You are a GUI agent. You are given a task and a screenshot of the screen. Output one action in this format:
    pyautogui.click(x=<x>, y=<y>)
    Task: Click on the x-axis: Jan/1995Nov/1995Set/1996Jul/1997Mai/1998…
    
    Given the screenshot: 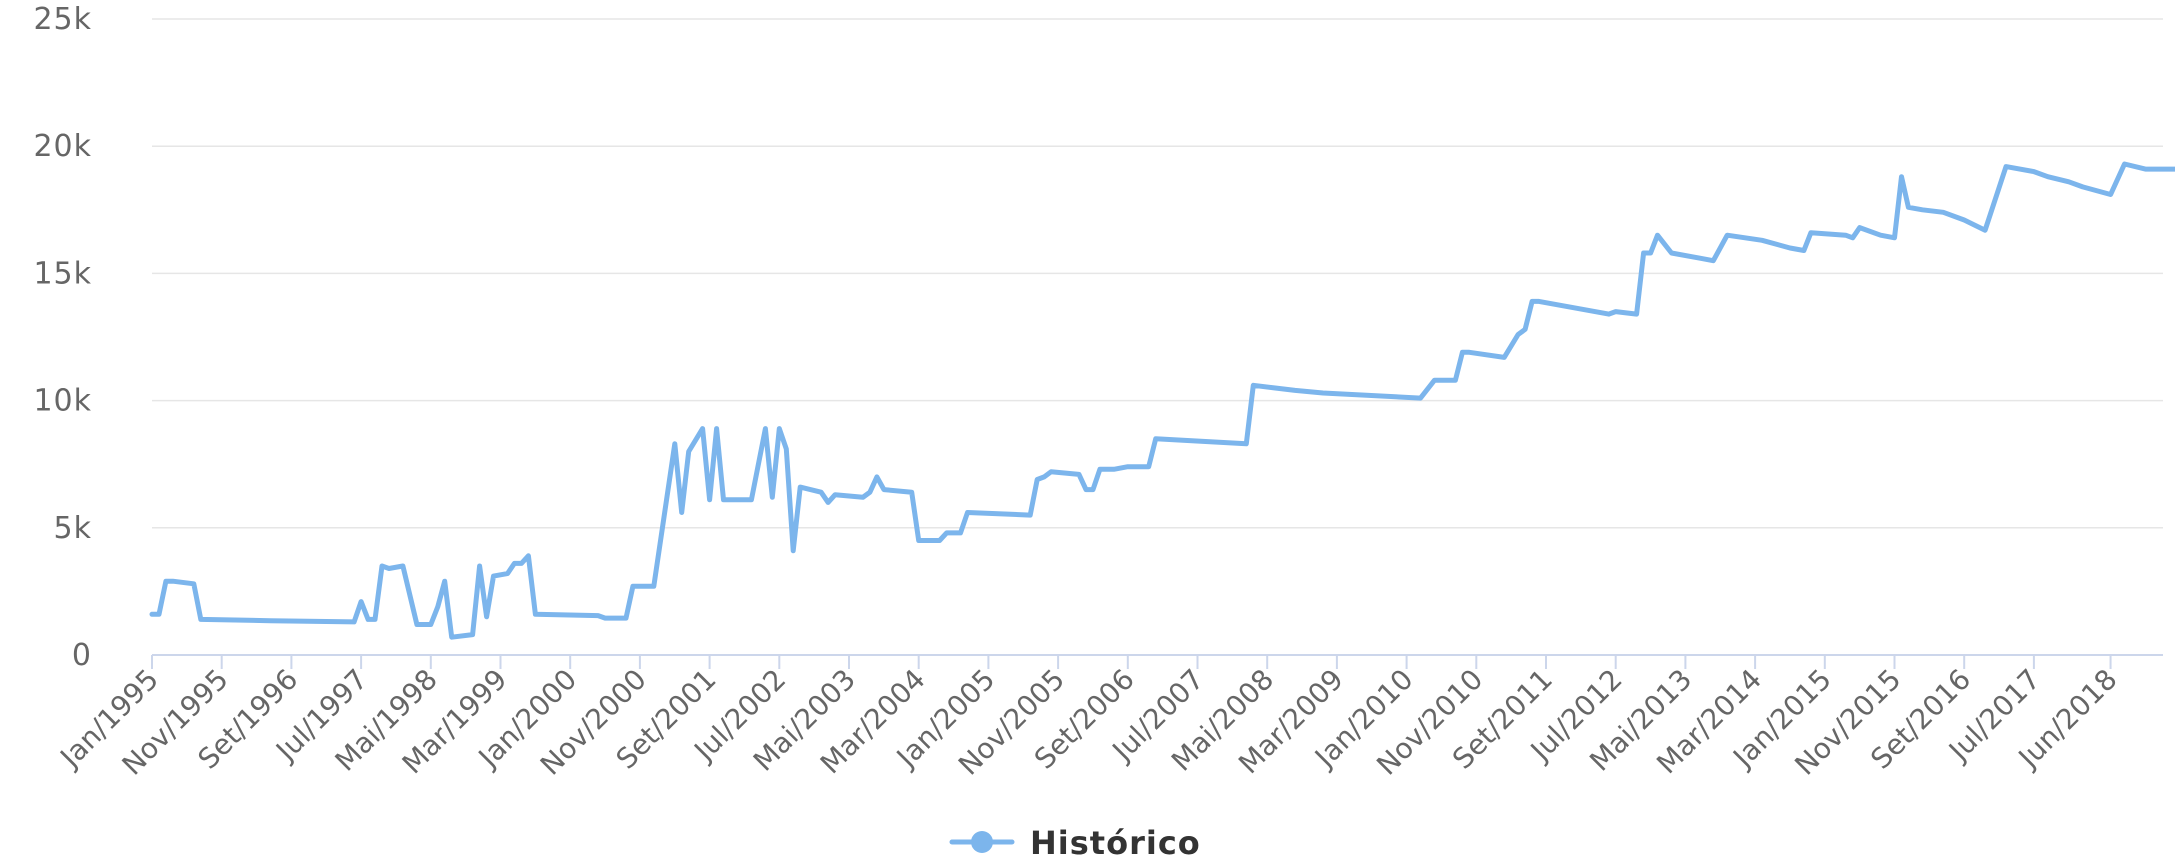 What is the action you would take?
    pyautogui.click(x=1108, y=718)
    